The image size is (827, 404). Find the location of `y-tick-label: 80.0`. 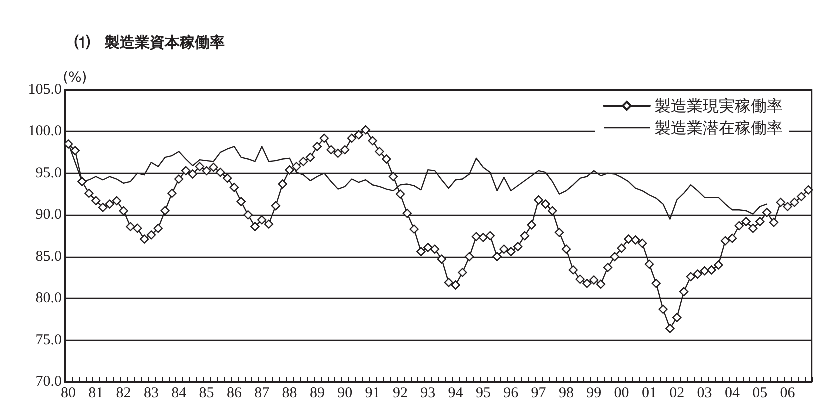

y-tick-label: 80.0 is located at coordinates (49, 298).